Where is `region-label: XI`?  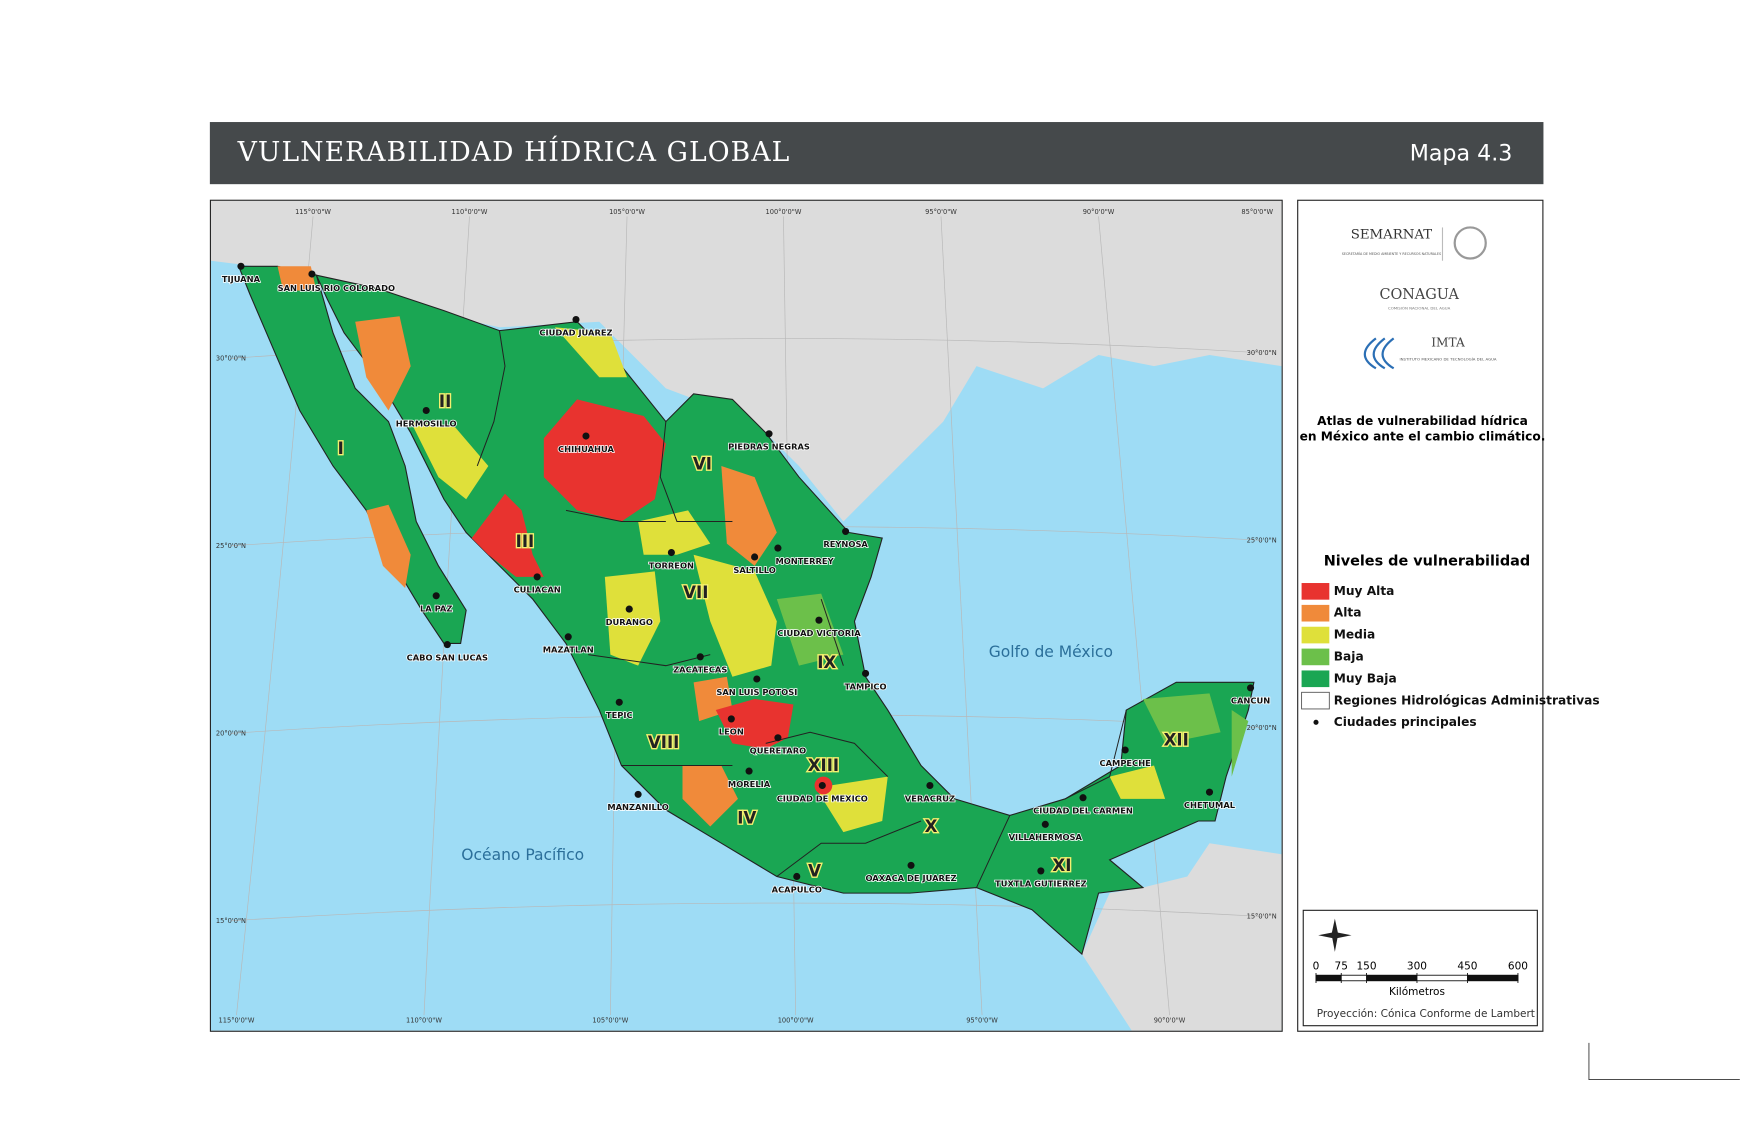 region-label: XI is located at coordinates (1061, 865).